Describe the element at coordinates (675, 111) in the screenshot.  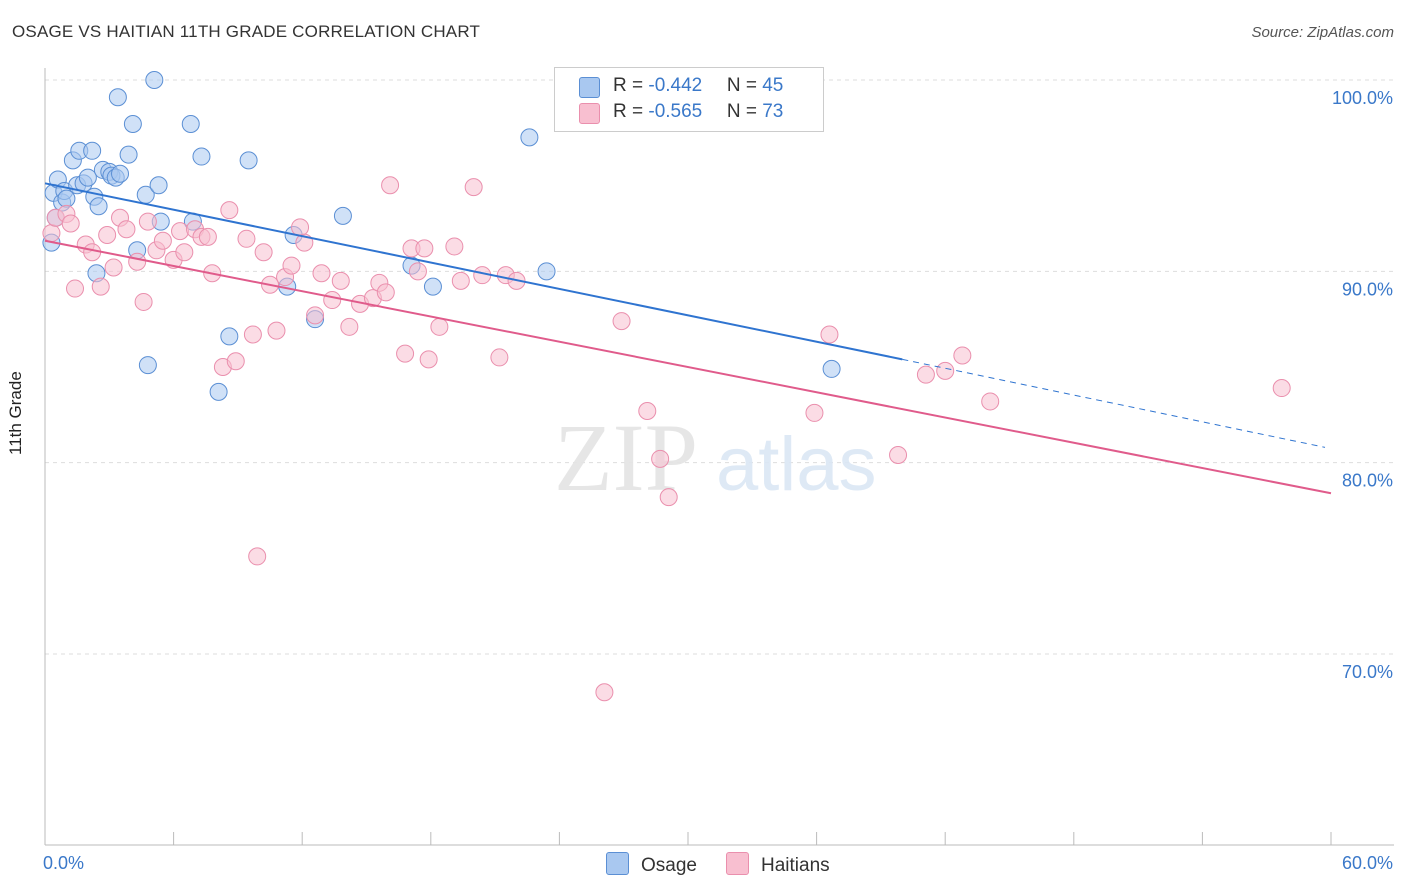
I see `haitians-r-value: -0.565` at that location.